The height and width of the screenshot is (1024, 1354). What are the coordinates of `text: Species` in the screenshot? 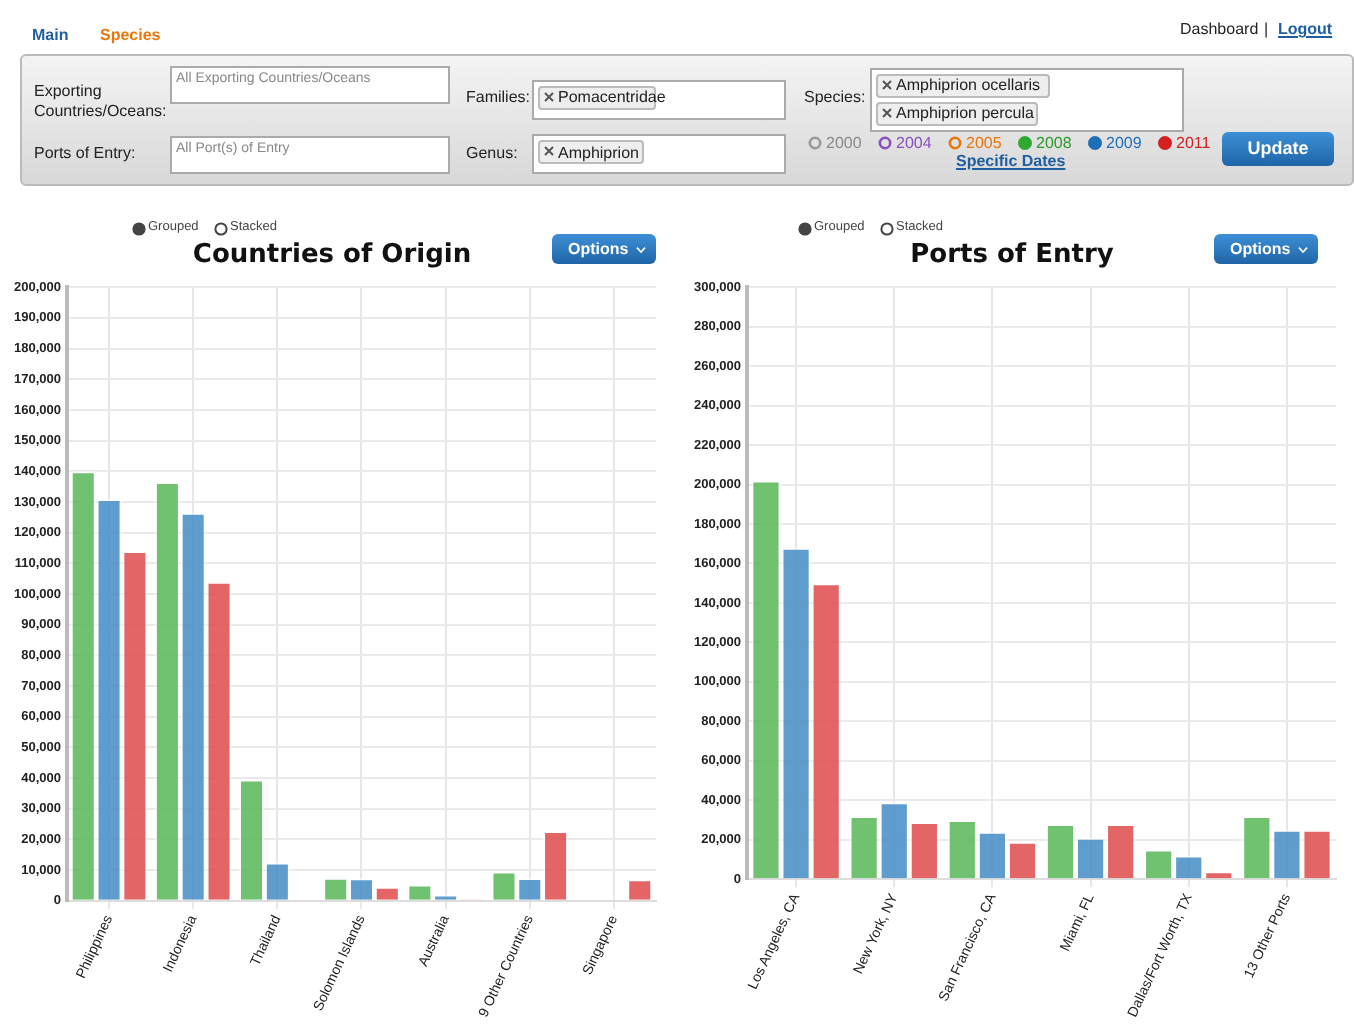 It's located at (130, 35).